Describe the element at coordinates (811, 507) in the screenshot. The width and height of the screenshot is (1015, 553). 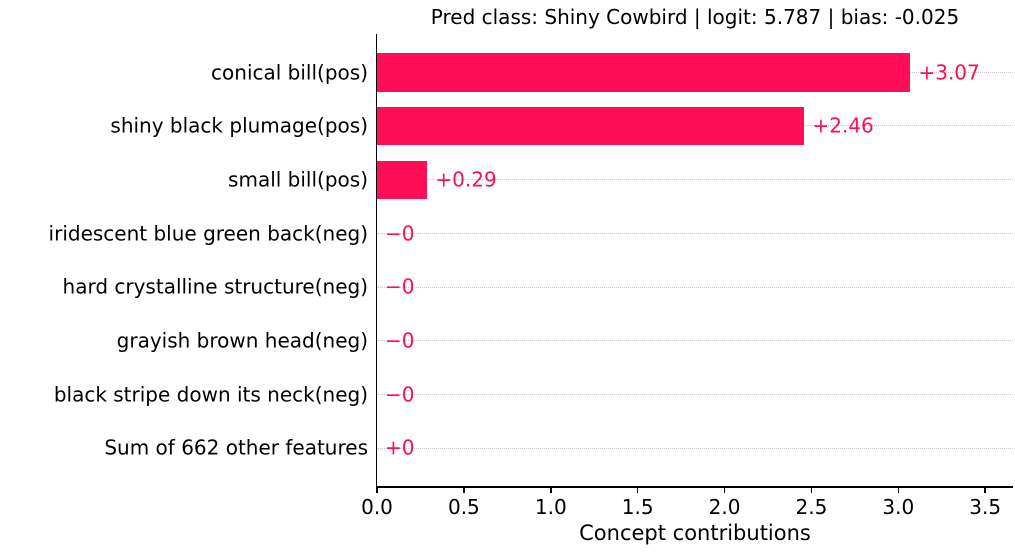
I see `x-tick-label: 2.5` at that location.